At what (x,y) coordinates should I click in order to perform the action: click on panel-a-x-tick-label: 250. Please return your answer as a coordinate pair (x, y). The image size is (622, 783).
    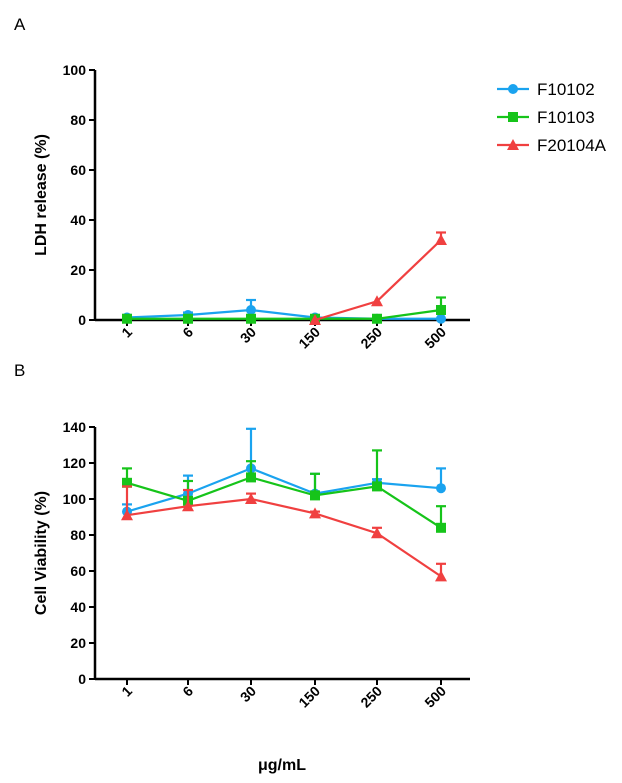
    Looking at the image, I should click on (371, 338).